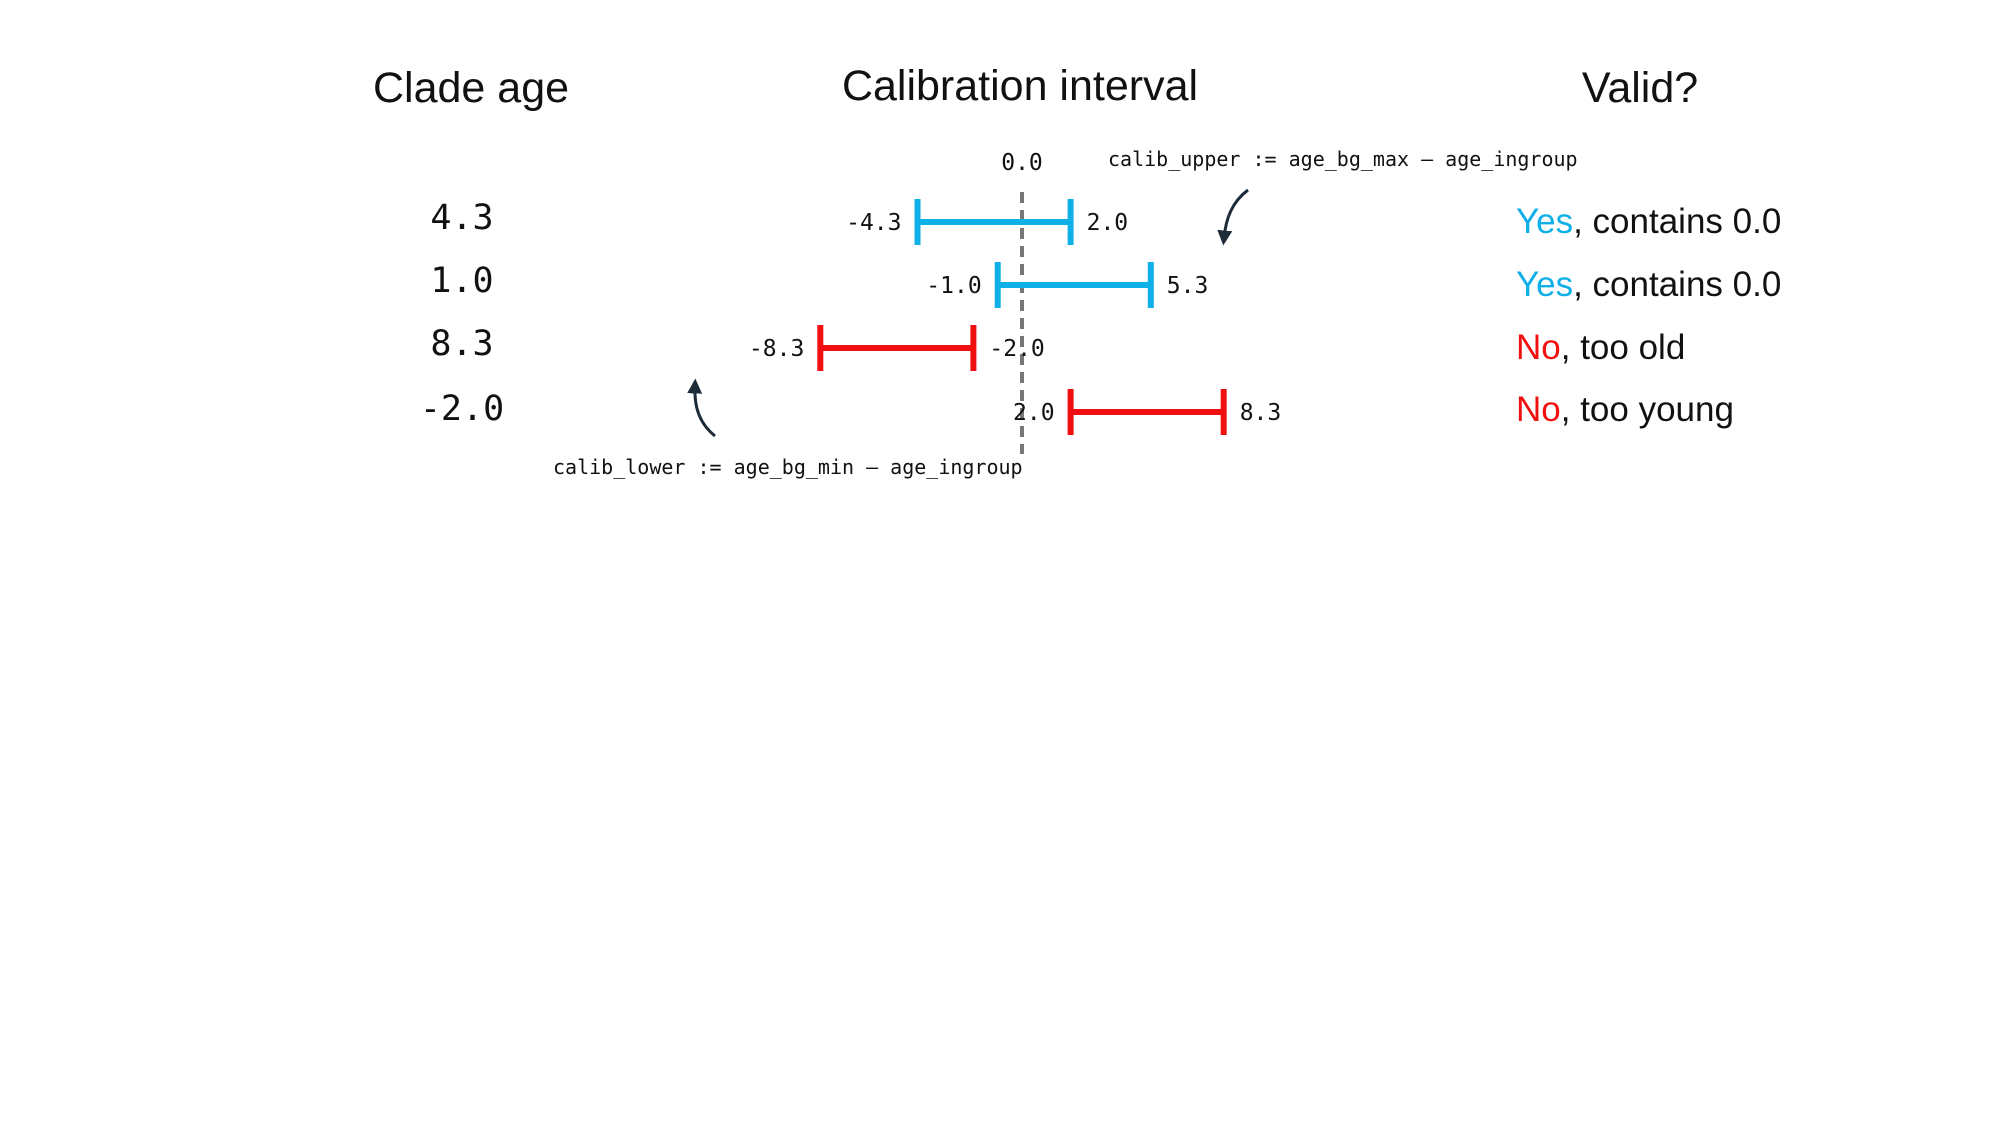  What do you see at coordinates (462, 409) in the screenshot?
I see `clade-age-value: -2.0` at bounding box center [462, 409].